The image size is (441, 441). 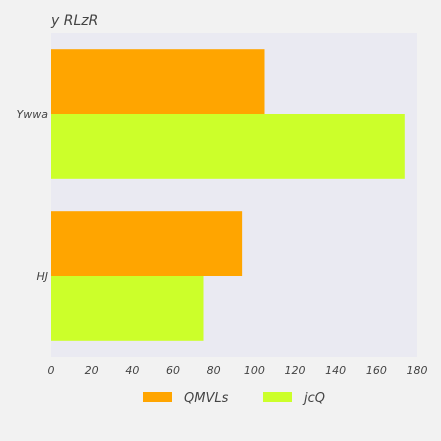 I want to click on x-tick-label: 120, so click(x=295, y=370).